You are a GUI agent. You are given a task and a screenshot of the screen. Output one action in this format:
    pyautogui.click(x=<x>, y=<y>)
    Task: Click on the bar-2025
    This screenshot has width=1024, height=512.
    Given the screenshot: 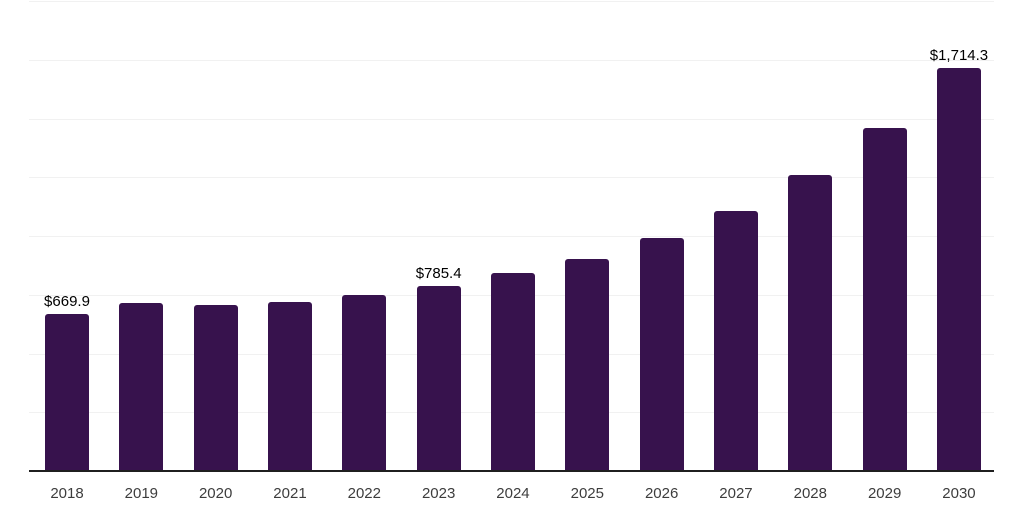 What is the action you would take?
    pyautogui.click(x=587, y=365)
    